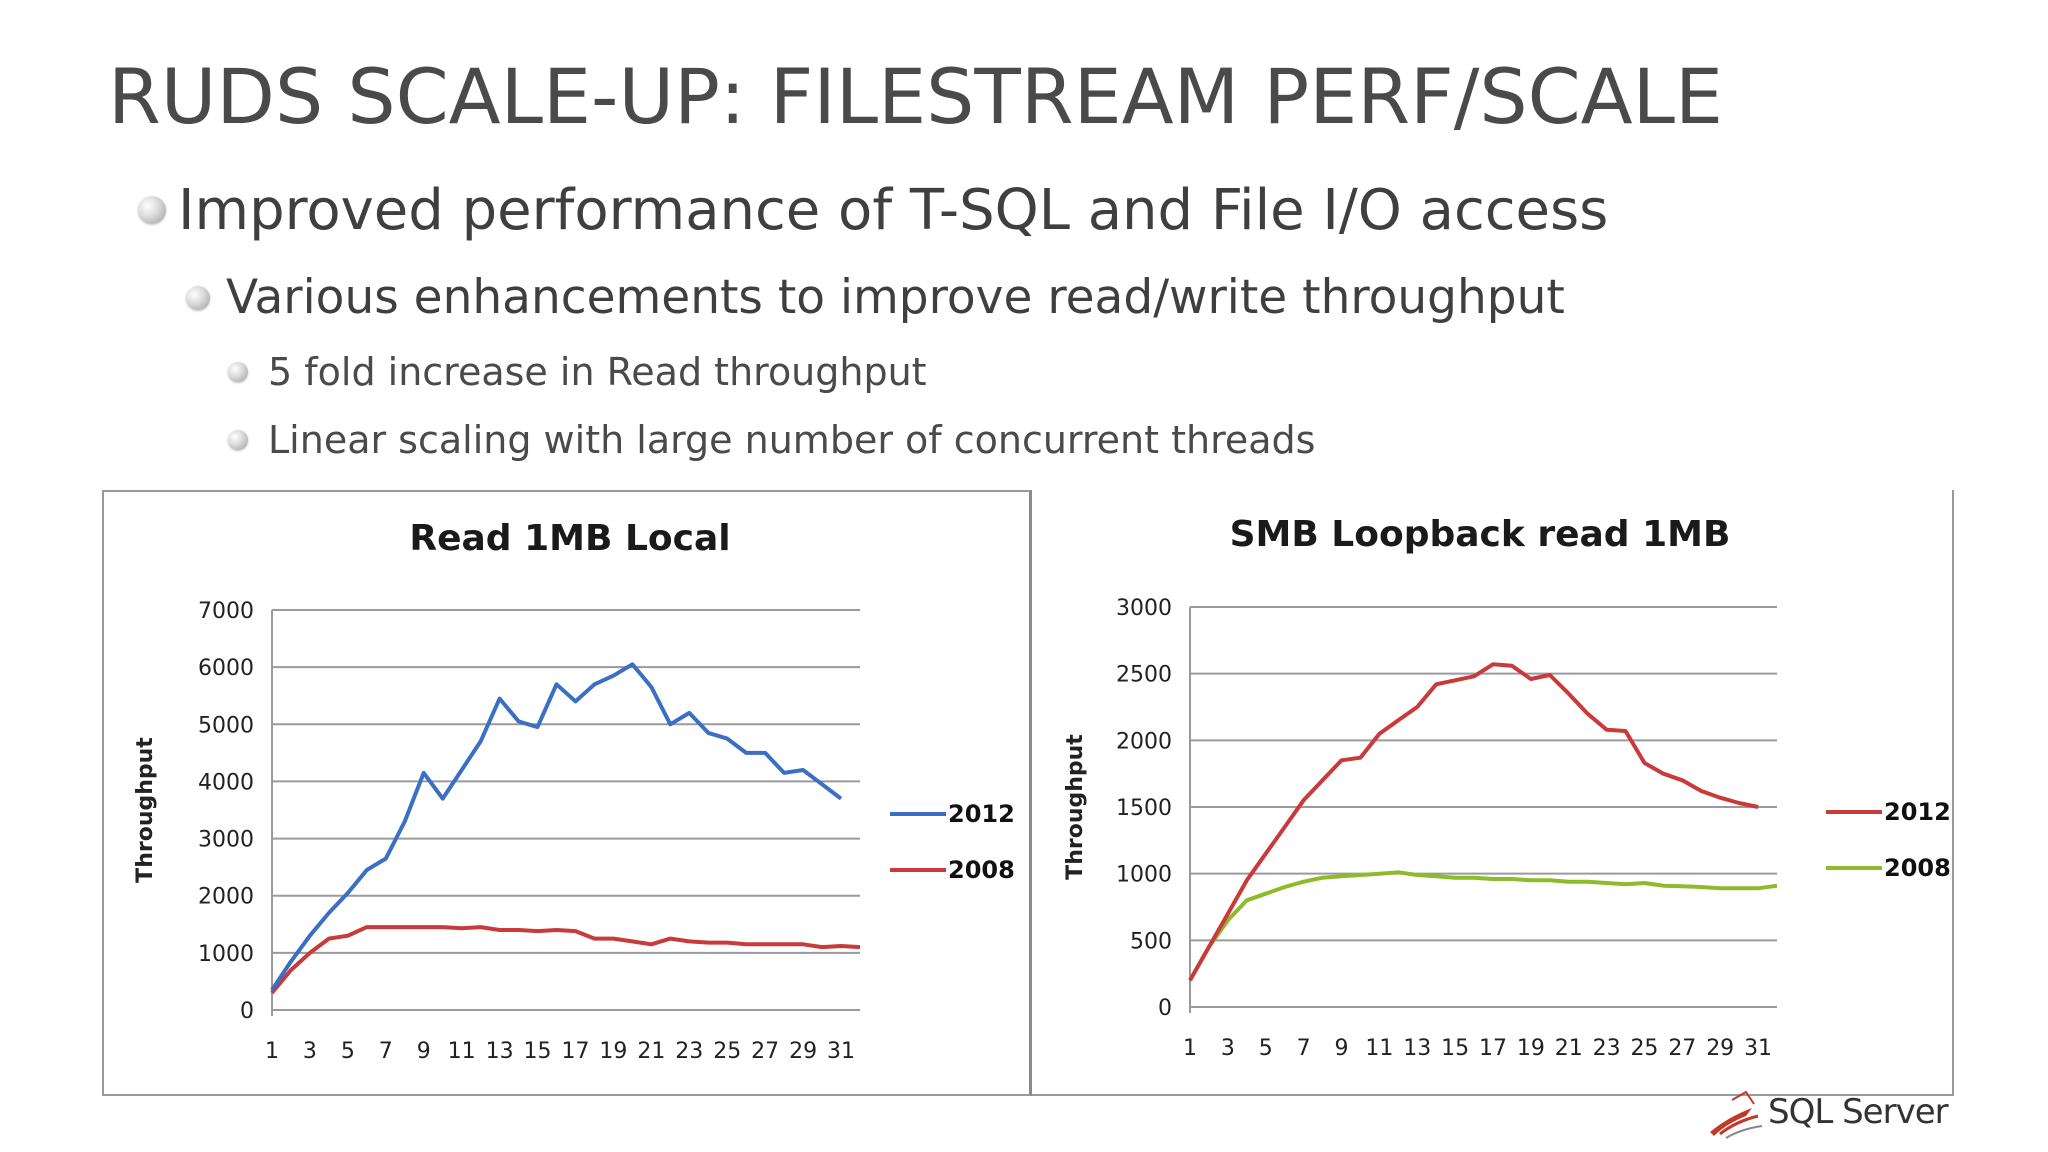  I want to click on y-tick-label: 7000, so click(226, 611).